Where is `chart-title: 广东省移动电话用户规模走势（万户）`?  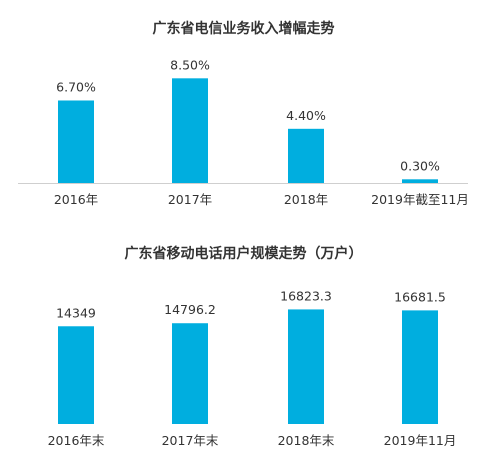 chart-title: 广东省移动电话用户规模走势（万户） is located at coordinates (243, 254).